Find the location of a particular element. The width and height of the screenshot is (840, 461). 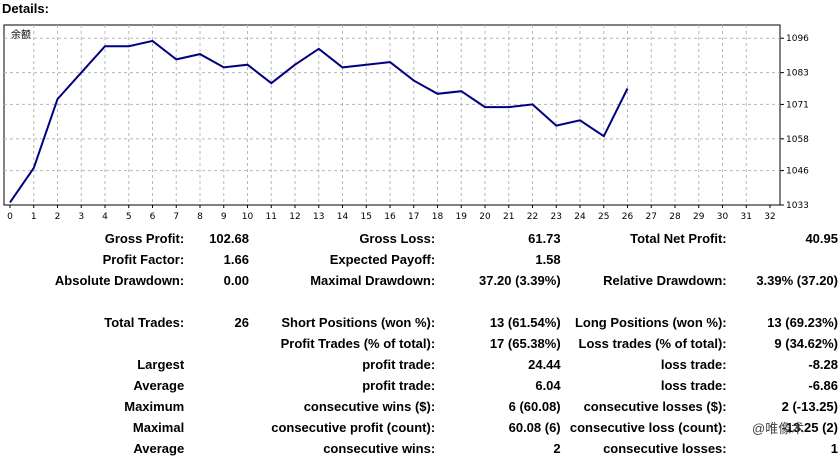

average-consecutive-label: Average is located at coordinates (159, 448).